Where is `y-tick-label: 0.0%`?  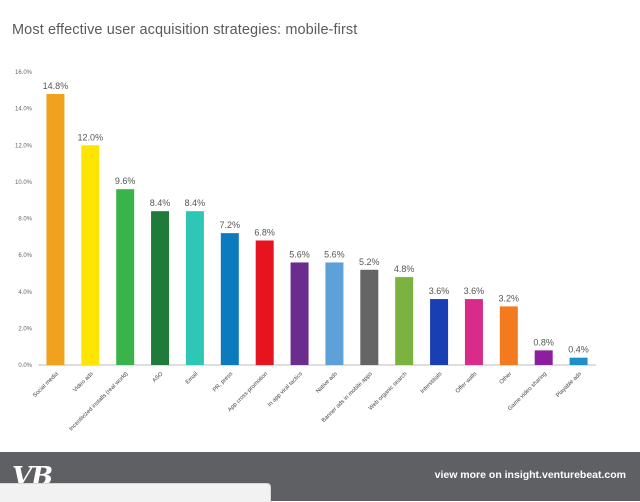
y-tick-label: 0.0% is located at coordinates (25, 366).